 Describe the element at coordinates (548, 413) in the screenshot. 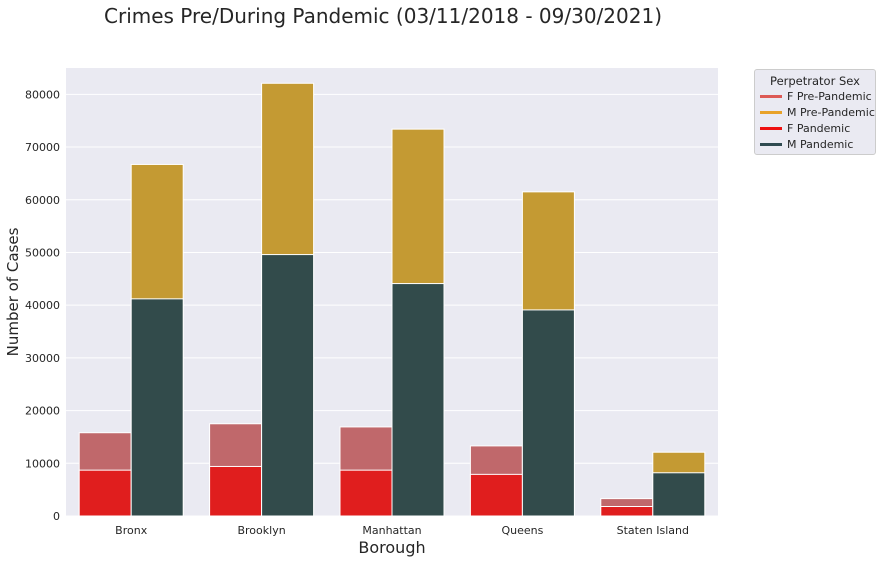

I see `bar-m-pandemic-queens` at that location.